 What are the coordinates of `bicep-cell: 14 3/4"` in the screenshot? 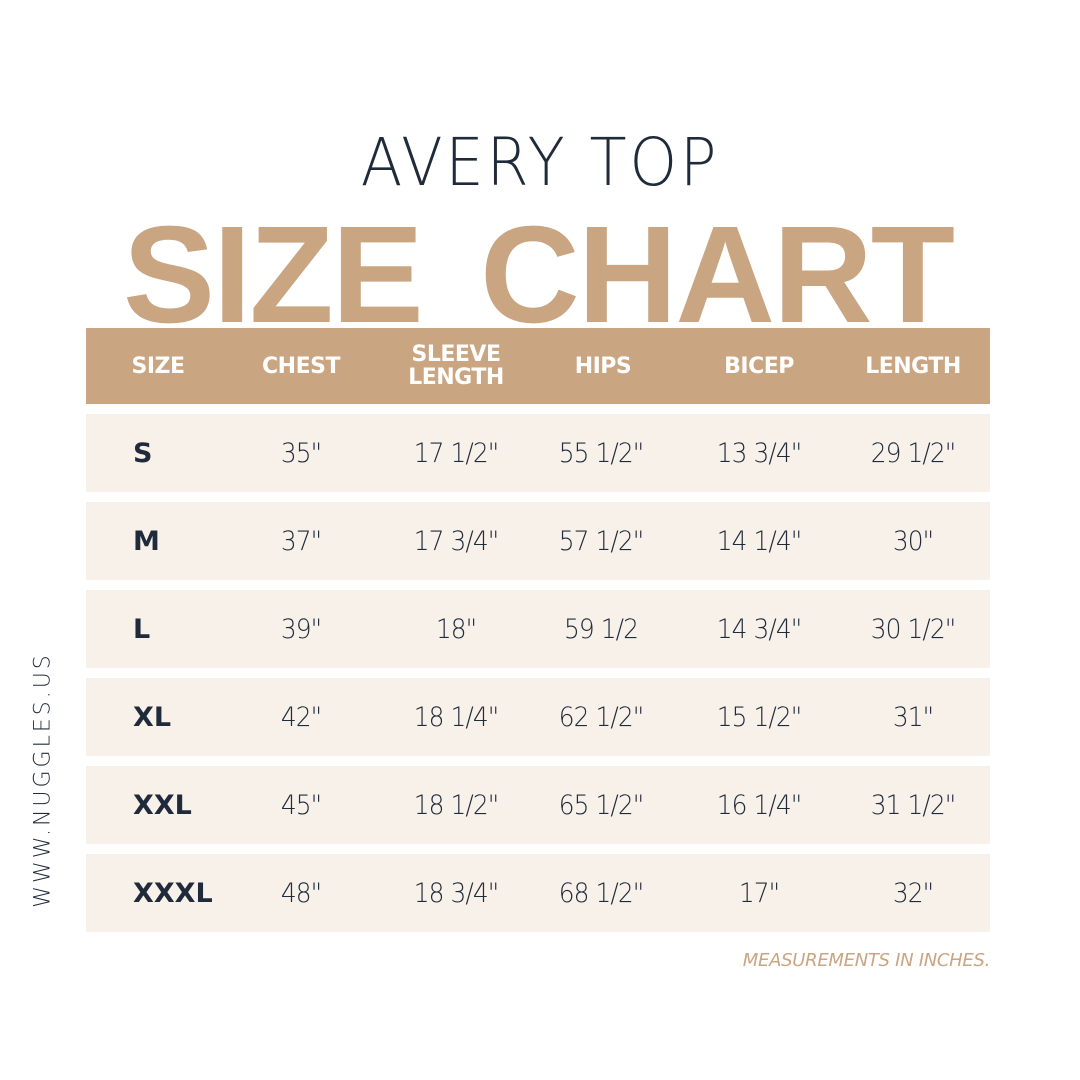 It's located at (759, 629).